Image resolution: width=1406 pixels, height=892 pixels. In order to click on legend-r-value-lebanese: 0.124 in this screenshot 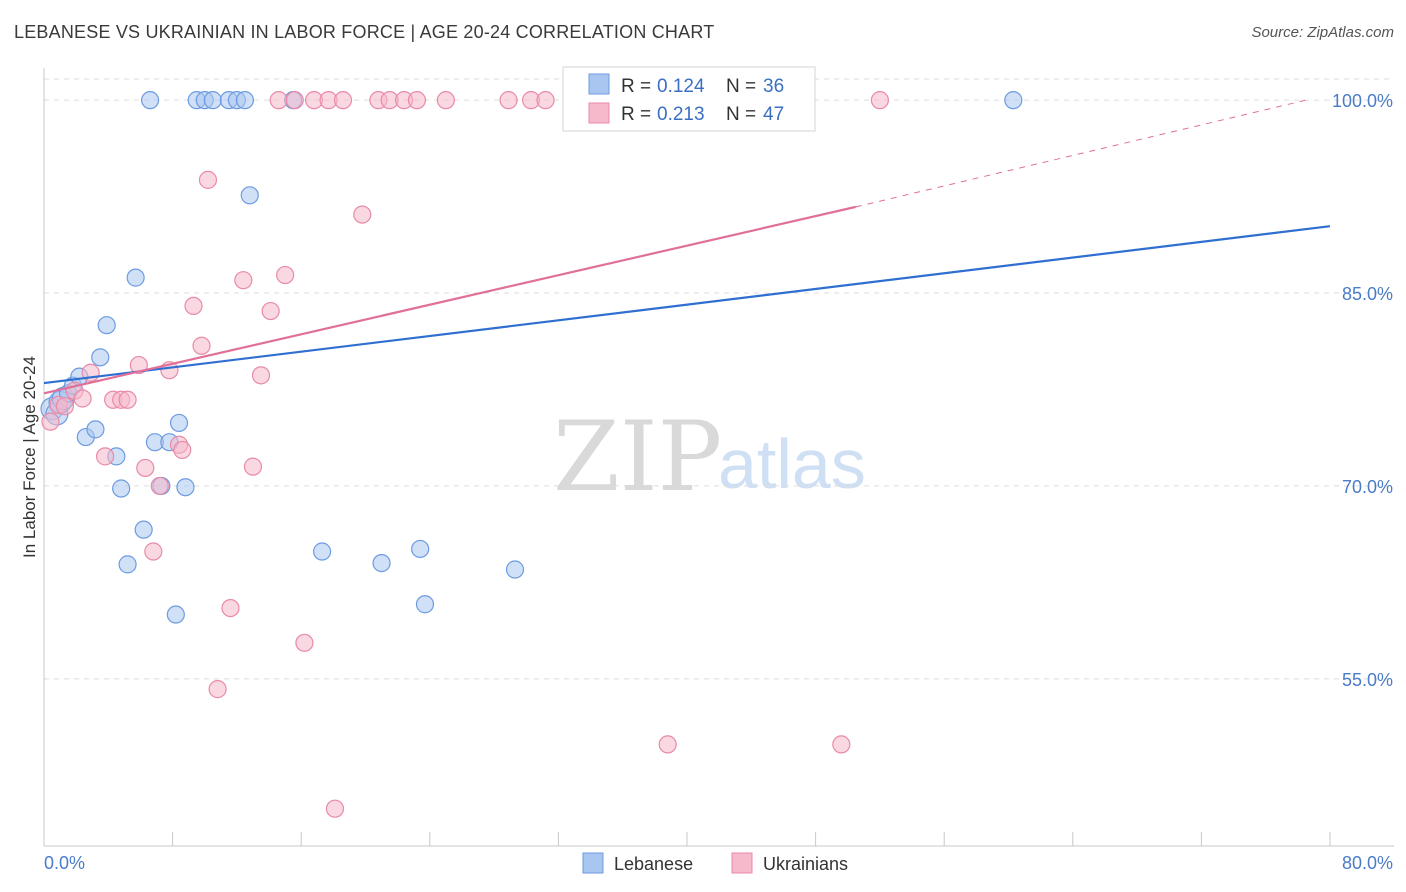, I will do `click(681, 86)`.